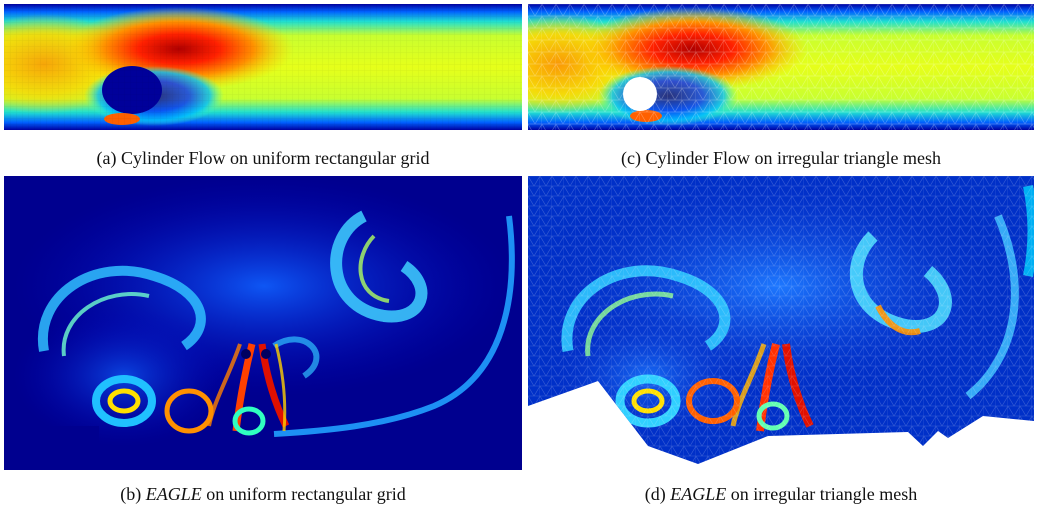 The height and width of the screenshot is (510, 1039). I want to click on caption-b-suffix: on uniform rectangular grid, so click(303, 494).